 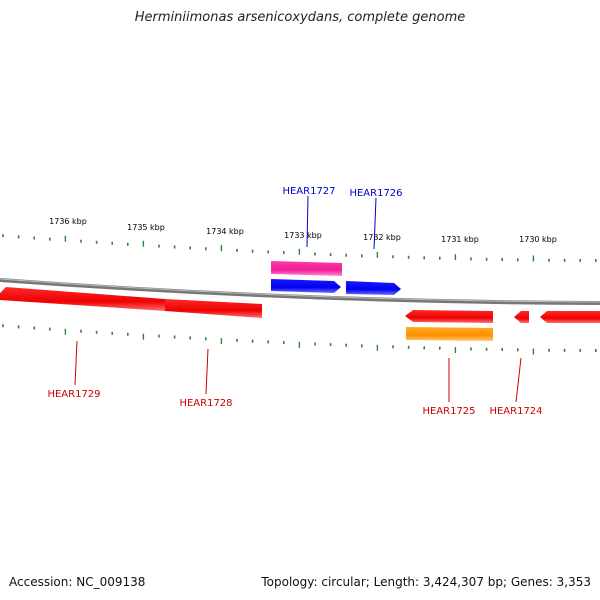 I want to click on gene-label-HEAR1728: HEAR1728, so click(x=205, y=403).